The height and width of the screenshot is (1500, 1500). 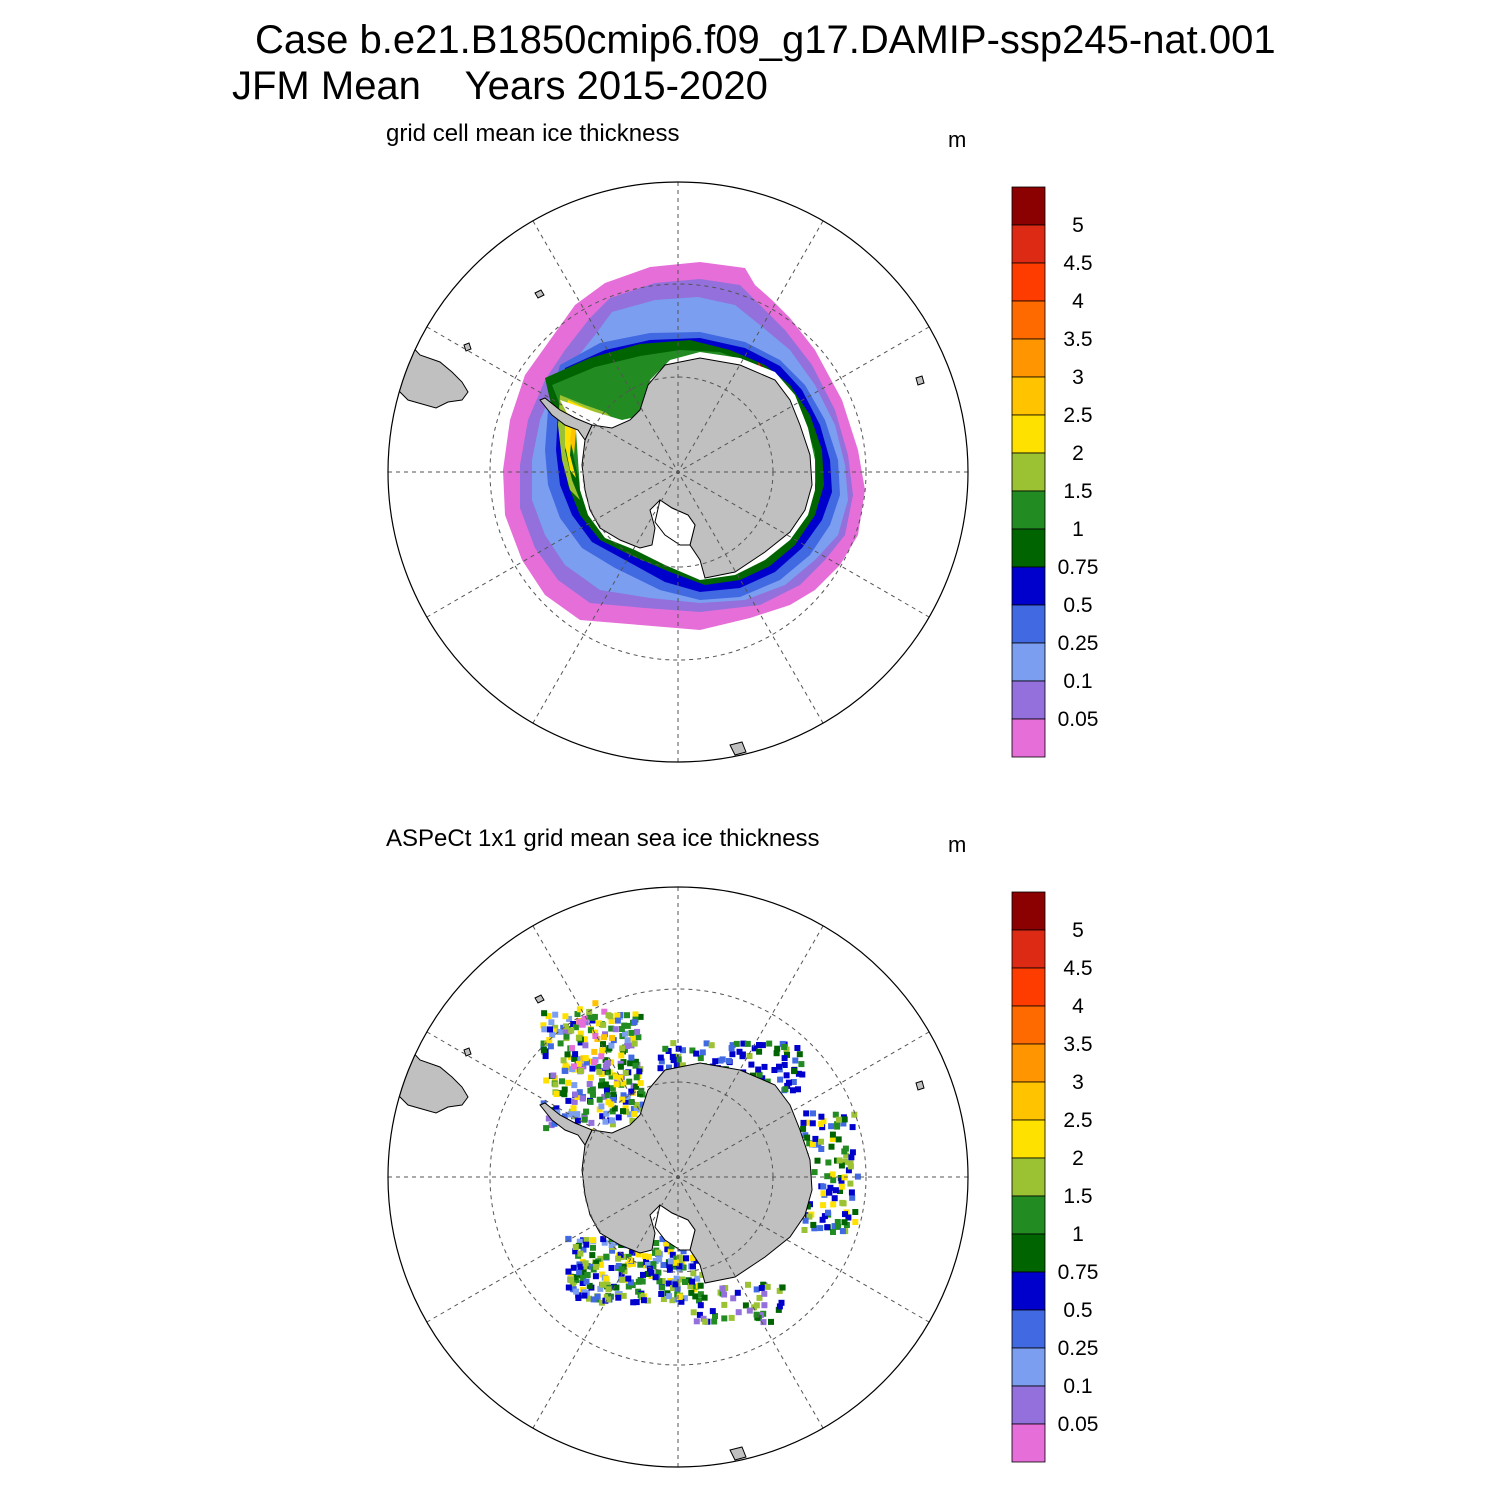 What do you see at coordinates (697, 468) in the screenshot?
I see `antarctica-landmass` at bounding box center [697, 468].